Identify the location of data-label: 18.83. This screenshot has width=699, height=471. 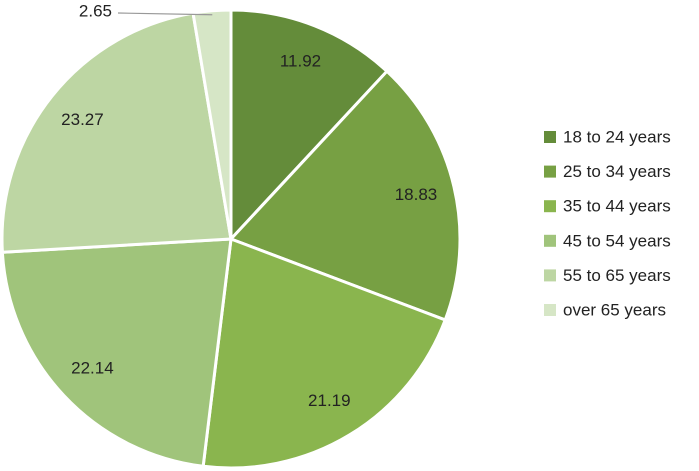
(416, 194).